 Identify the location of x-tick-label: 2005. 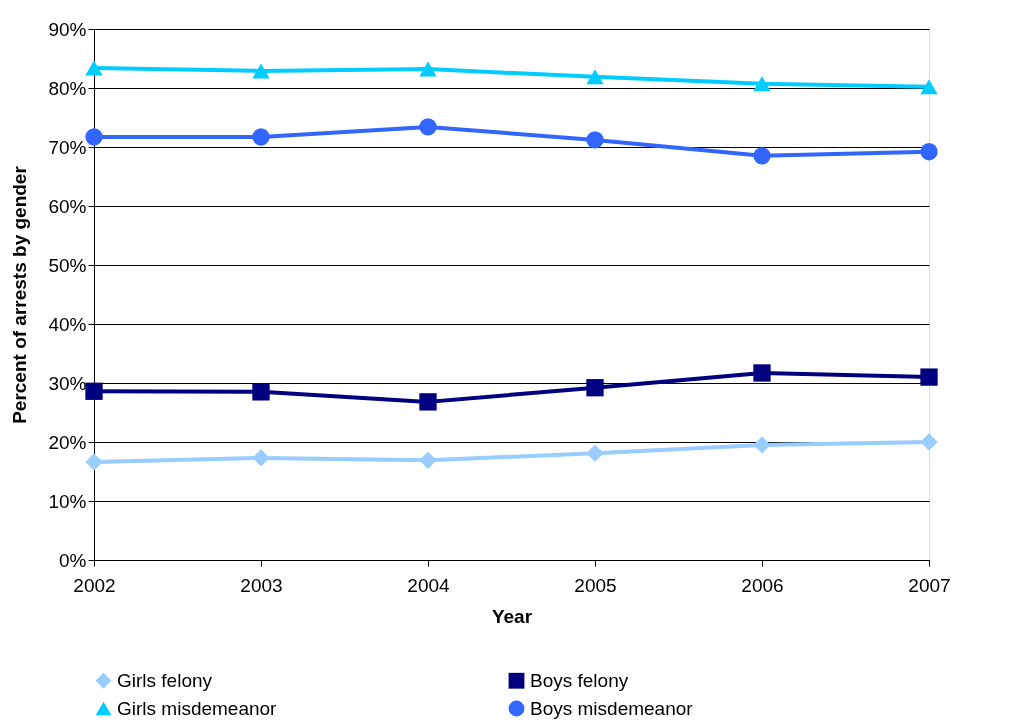
(595, 585).